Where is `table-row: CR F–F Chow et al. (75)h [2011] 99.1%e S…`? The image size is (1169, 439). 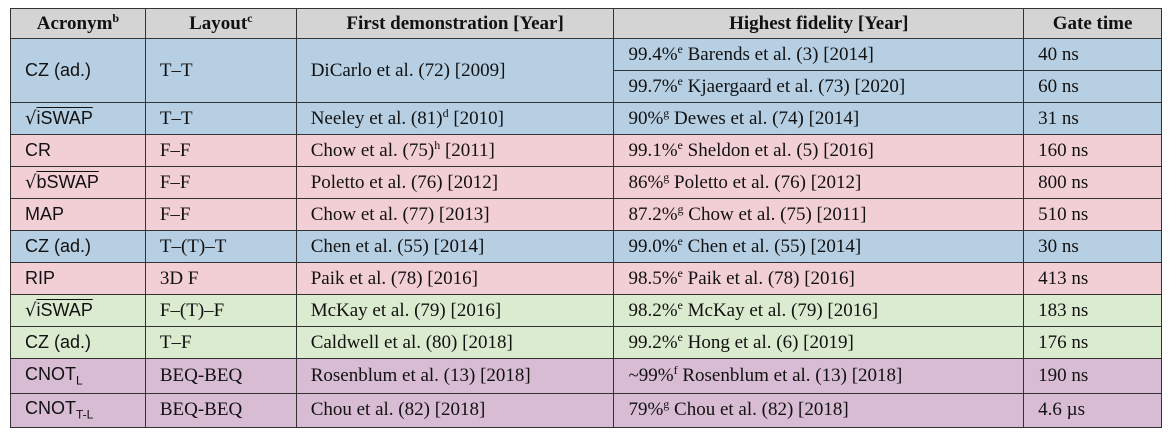
table-row: CR F–F Chow et al. (75)h [2011] 99.1%e S… is located at coordinates (586, 151).